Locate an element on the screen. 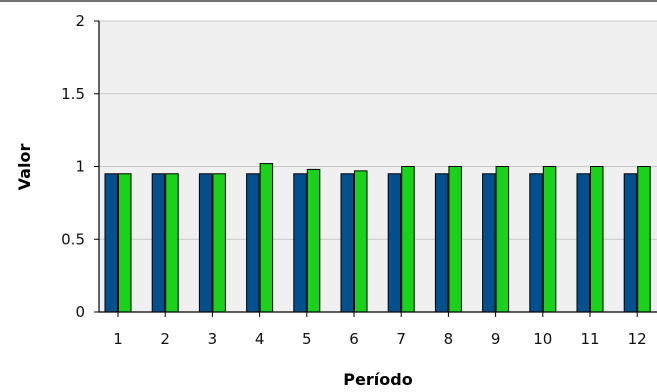 Image resolution: width=657 pixels, height=392 pixels. x-tick-label: 11 is located at coordinates (589, 339).